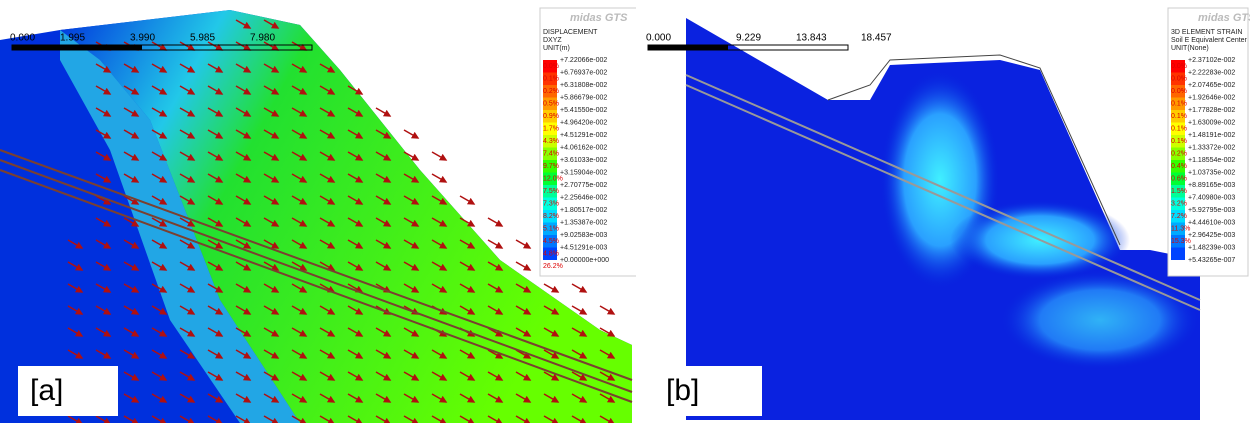 Image resolution: width=1250 pixels, height=428 pixels. I want to click on legend-value: +6.31808e-002, so click(583, 85).